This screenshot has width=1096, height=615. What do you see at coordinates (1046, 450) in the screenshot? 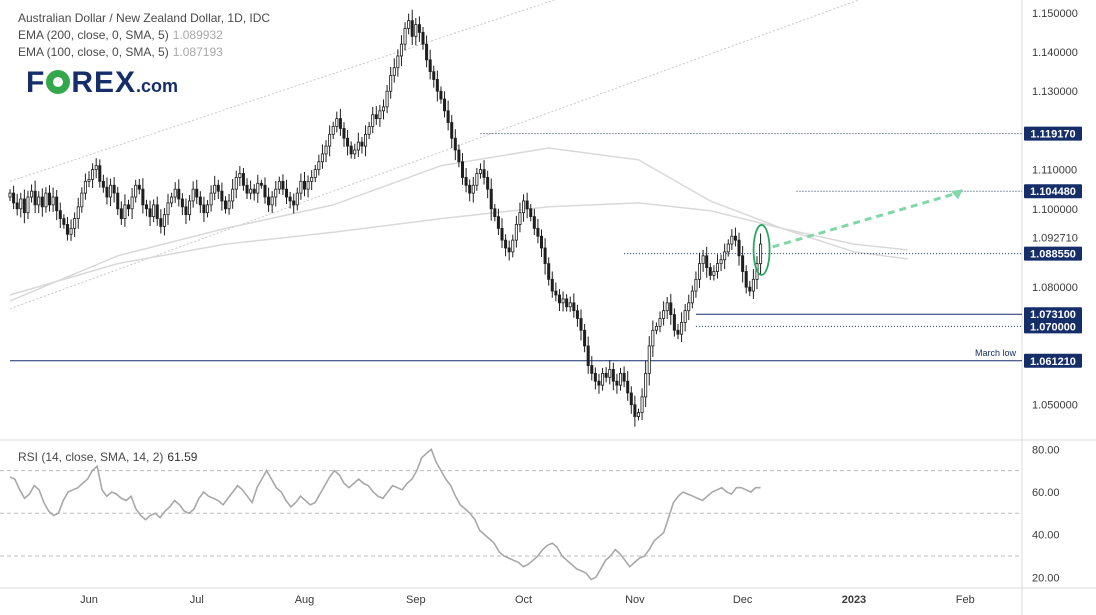
I see `rsi-tick-label: 80.00` at bounding box center [1046, 450].